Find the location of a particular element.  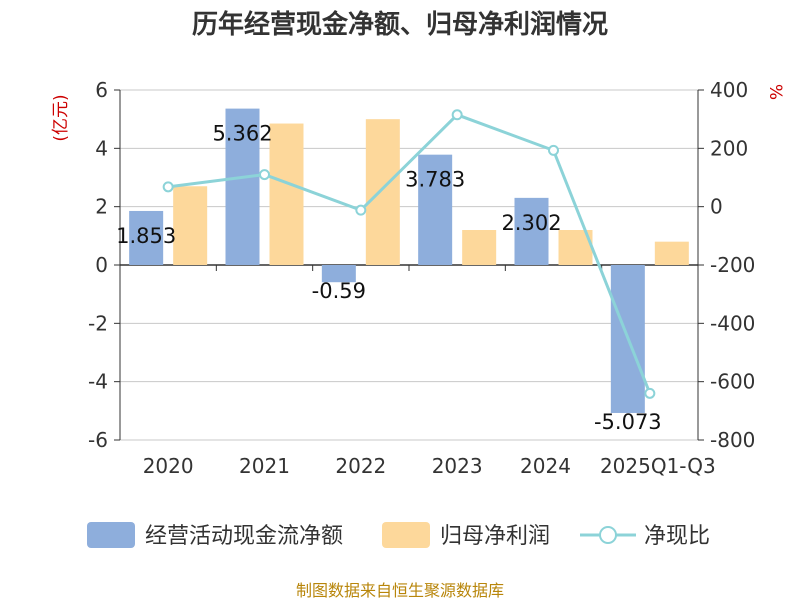

data-label: -5.073 is located at coordinates (628, 422).